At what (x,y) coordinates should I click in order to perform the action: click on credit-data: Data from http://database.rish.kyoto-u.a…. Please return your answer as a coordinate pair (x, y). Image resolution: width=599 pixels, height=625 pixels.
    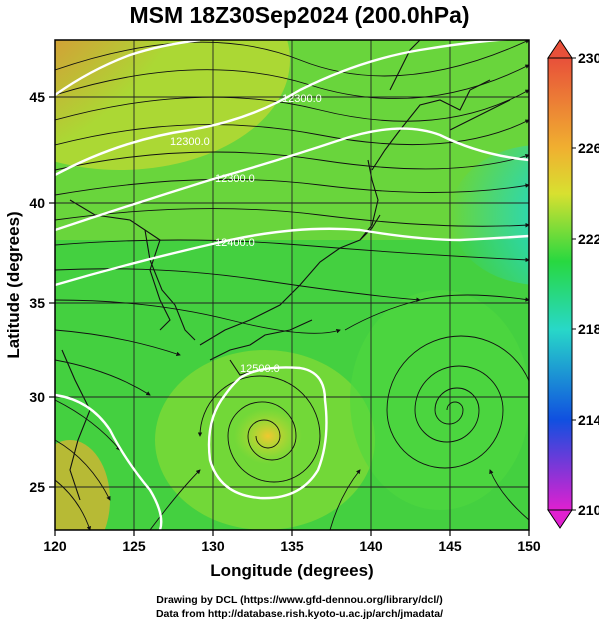
    Looking at the image, I should click on (299, 614).